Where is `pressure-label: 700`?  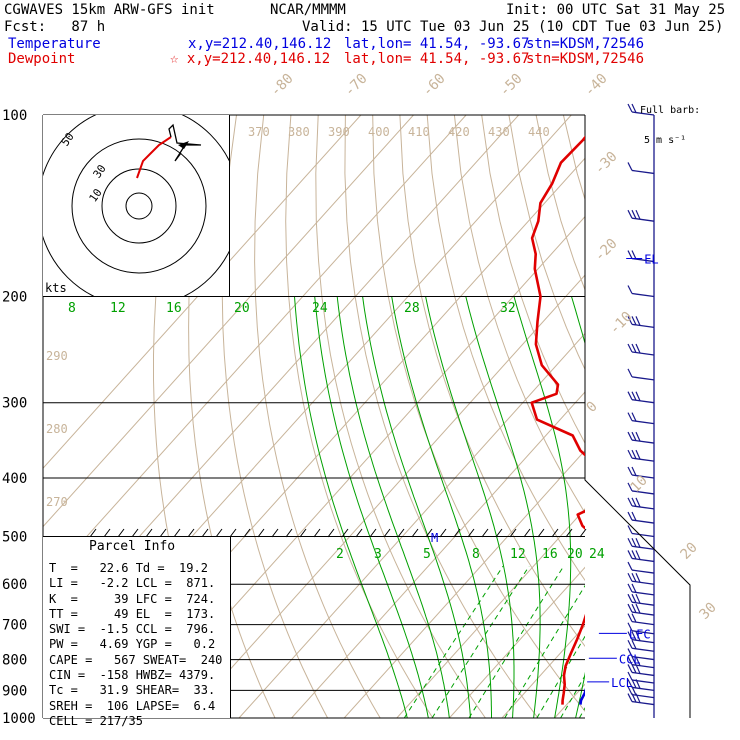
pressure-label: 700 is located at coordinates (14, 626).